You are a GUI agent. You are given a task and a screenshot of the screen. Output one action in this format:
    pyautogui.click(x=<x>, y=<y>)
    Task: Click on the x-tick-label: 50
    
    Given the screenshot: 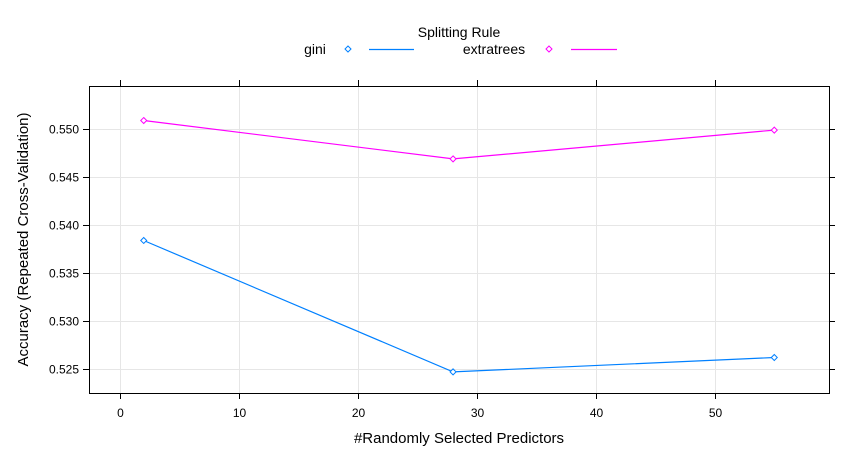 What is the action you would take?
    pyautogui.click(x=716, y=413)
    